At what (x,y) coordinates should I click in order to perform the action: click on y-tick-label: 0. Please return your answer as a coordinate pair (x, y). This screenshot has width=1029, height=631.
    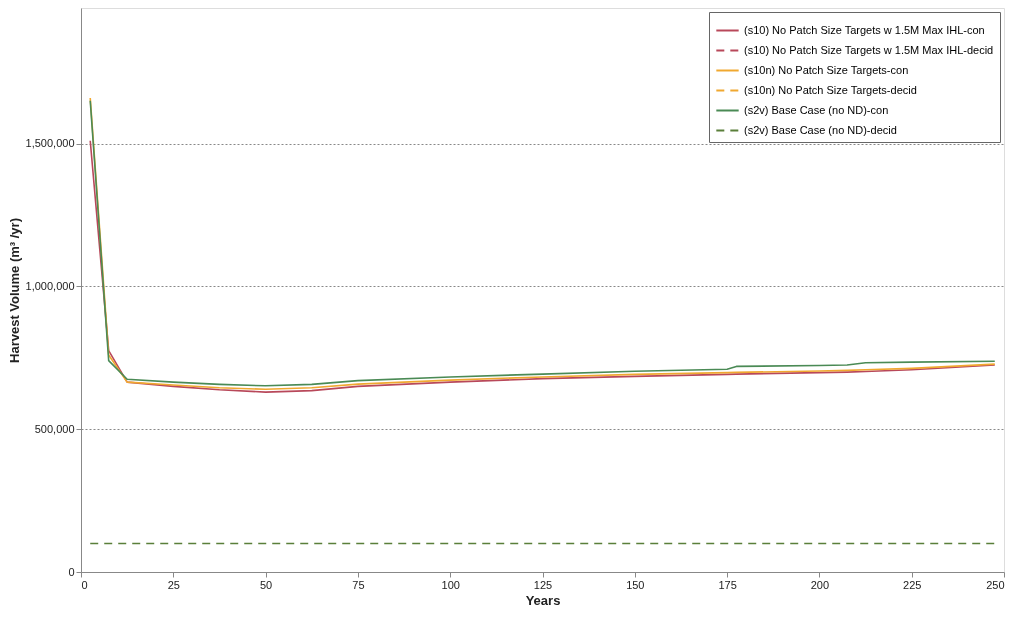
    Looking at the image, I should click on (71, 571).